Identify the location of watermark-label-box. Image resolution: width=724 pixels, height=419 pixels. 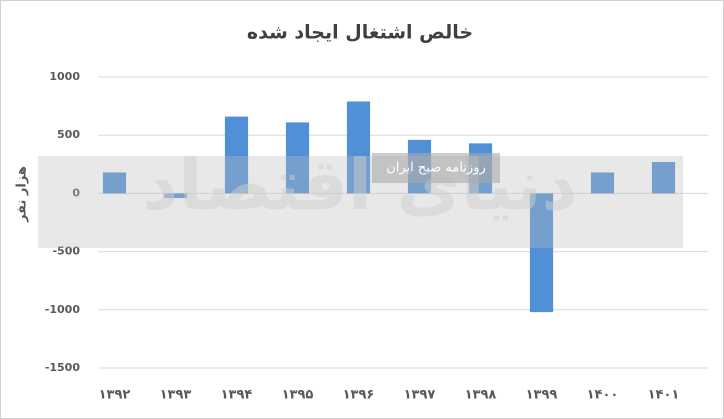
(436, 168).